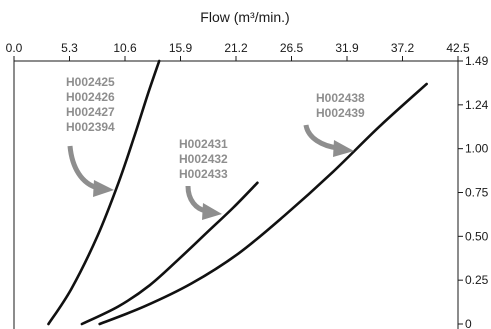 This screenshot has width=491, height=329. I want to click on y-tick-label: 0.50, so click(477, 236).